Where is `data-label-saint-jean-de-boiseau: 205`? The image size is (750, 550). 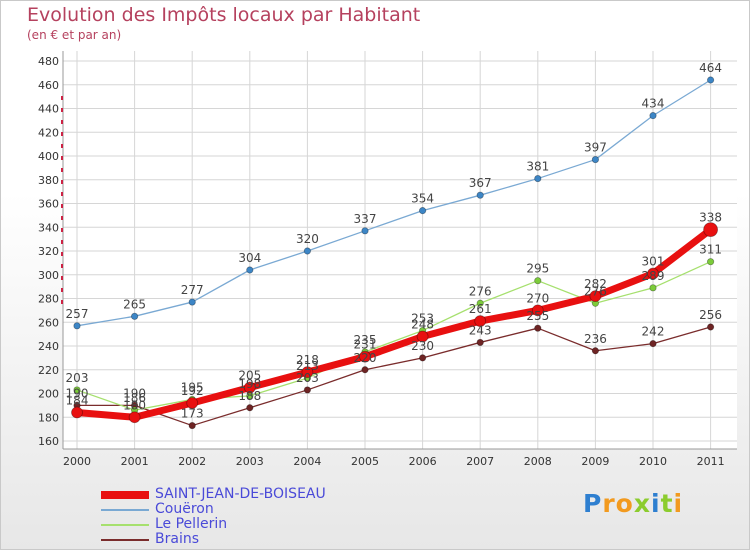
data-label-saint-jean-de-boiseau: 205 is located at coordinates (249, 376).